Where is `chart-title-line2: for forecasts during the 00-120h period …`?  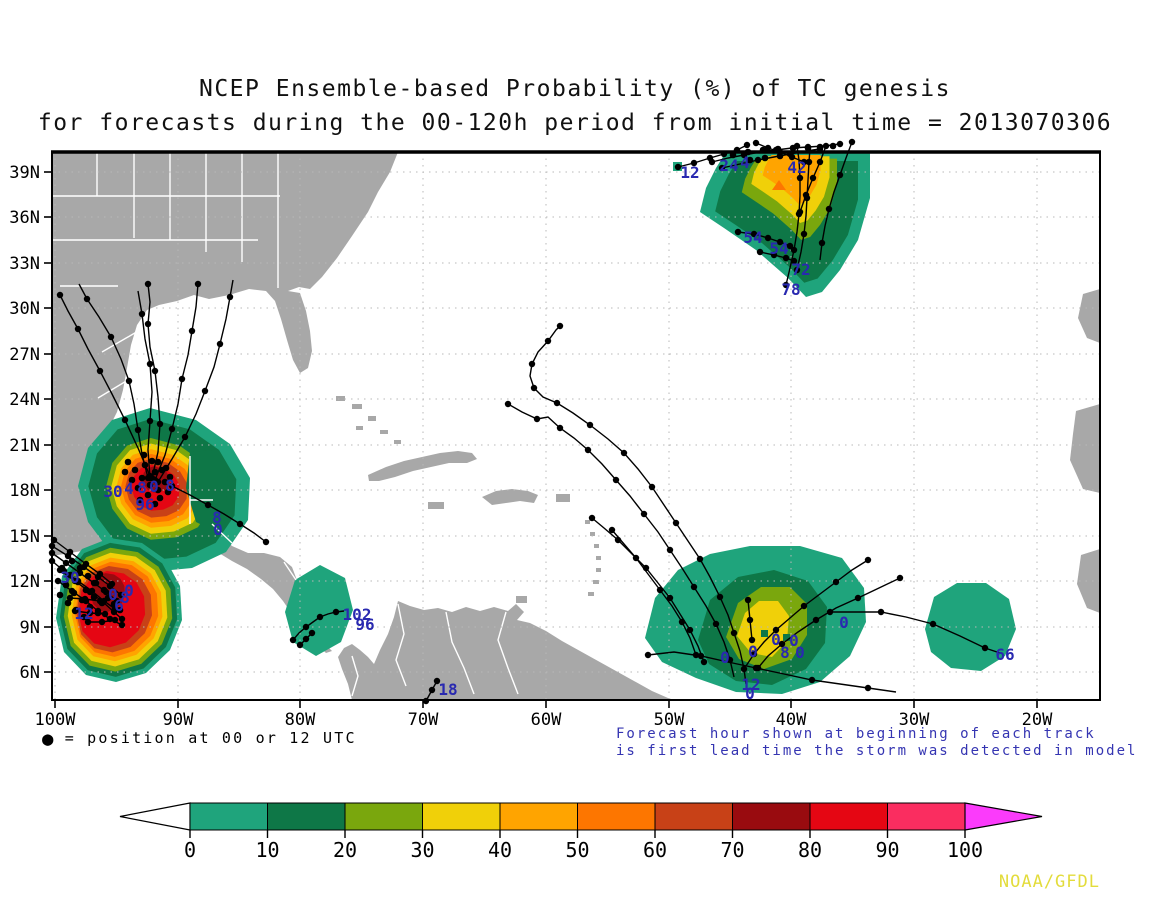 chart-title-line2: for forecasts during the 00-120h period … is located at coordinates (575, 123).